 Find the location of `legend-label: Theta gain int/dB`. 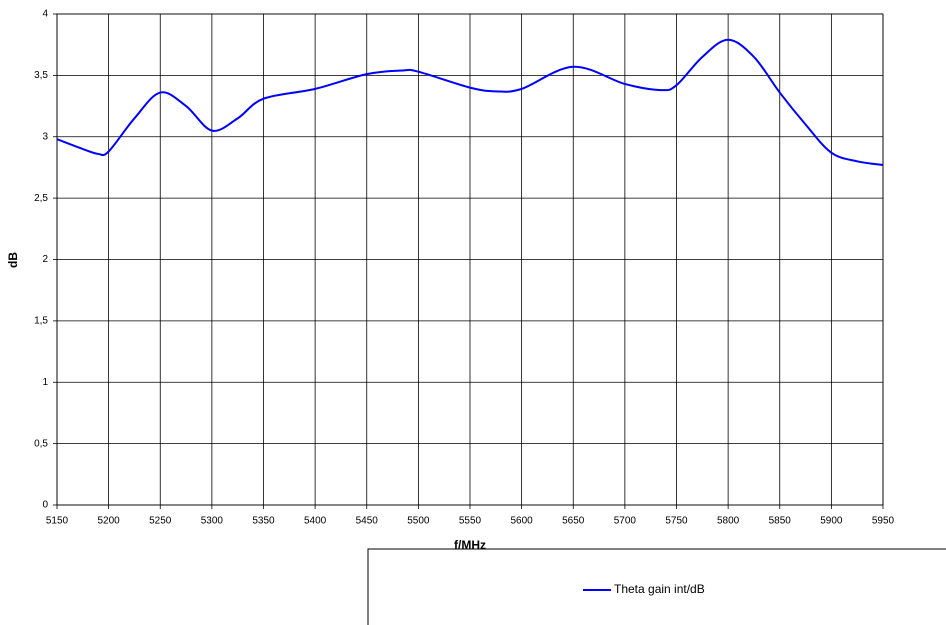

legend-label: Theta gain int/dB is located at coordinates (659, 589).